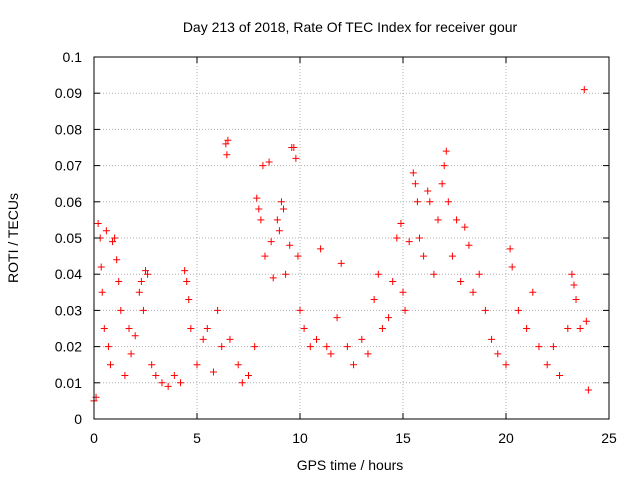 This screenshot has height=480, width=640. Describe the element at coordinates (68, 93) in the screenshot. I see `y-tick-label: 0.09` at that location.